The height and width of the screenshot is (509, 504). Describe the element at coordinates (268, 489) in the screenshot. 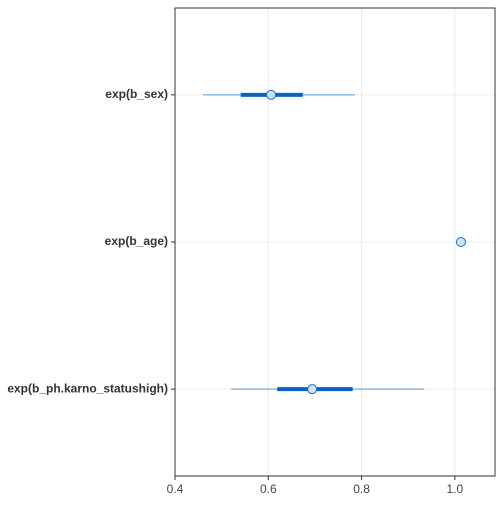

I see `x-tick-label: 0.6` at that location.